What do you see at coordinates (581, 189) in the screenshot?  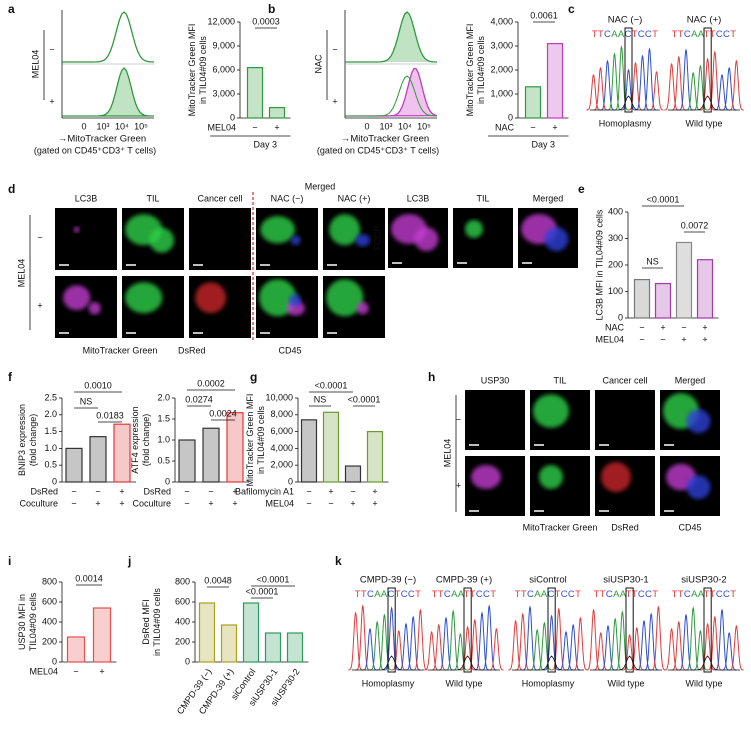 I see `panel-letter: e` at bounding box center [581, 189].